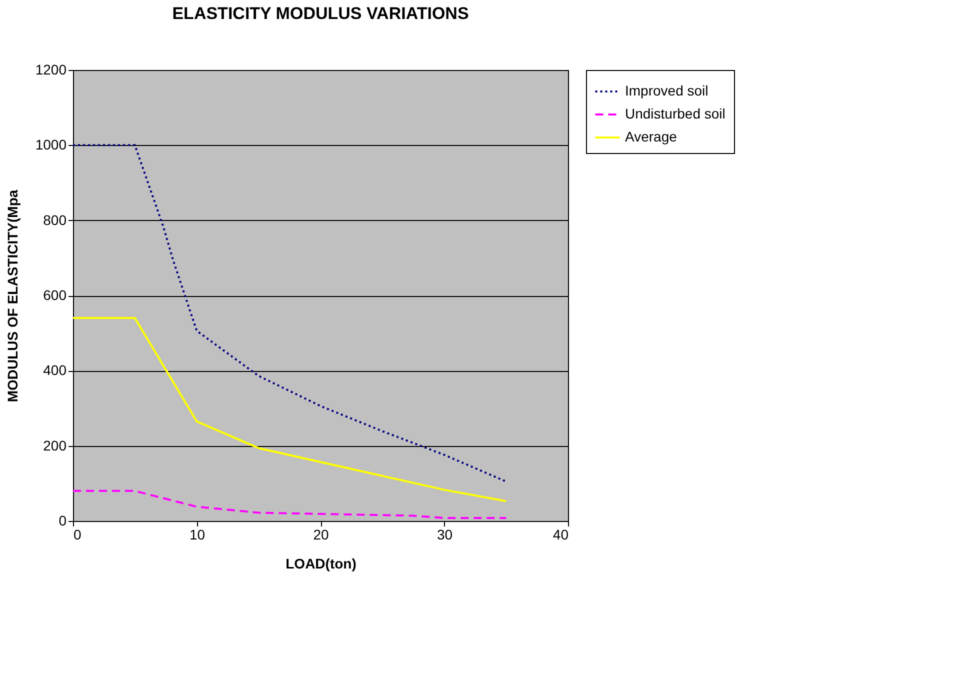 Image resolution: width=966 pixels, height=697 pixels. What do you see at coordinates (321, 564) in the screenshot?
I see `x-axis-title: LOAD(ton)` at bounding box center [321, 564].